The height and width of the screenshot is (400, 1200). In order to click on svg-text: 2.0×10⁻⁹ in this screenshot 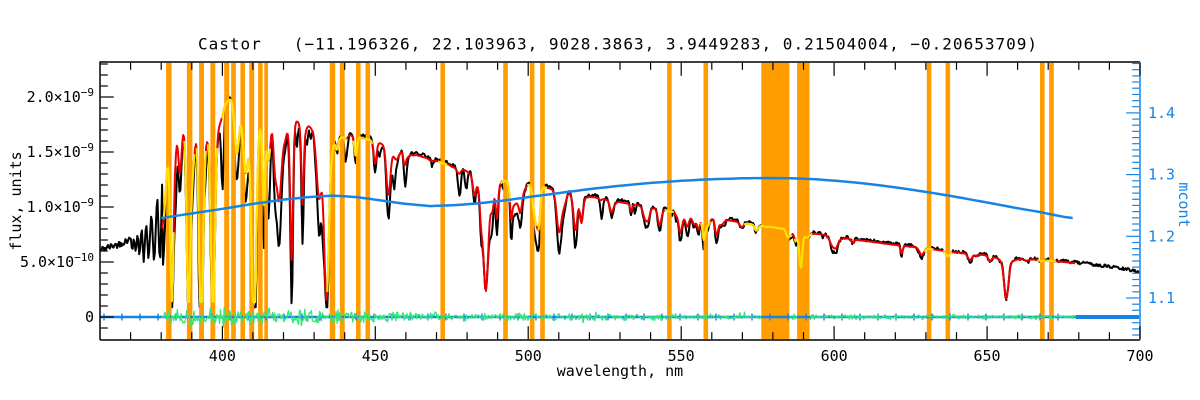, I will do `click(60, 96)`.